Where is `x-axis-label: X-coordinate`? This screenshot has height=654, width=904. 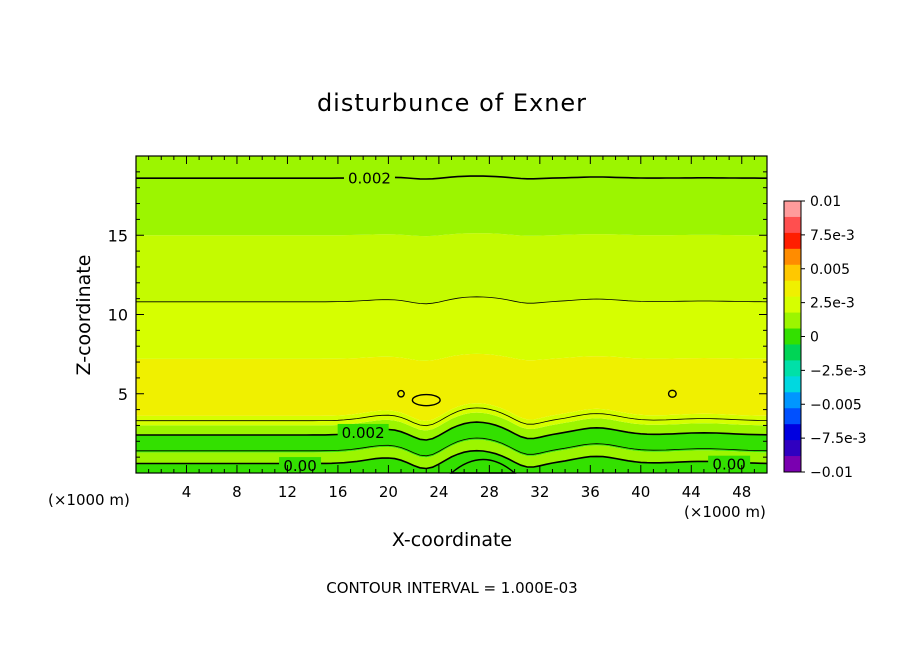 x-axis-label: X-coordinate is located at coordinates (452, 540).